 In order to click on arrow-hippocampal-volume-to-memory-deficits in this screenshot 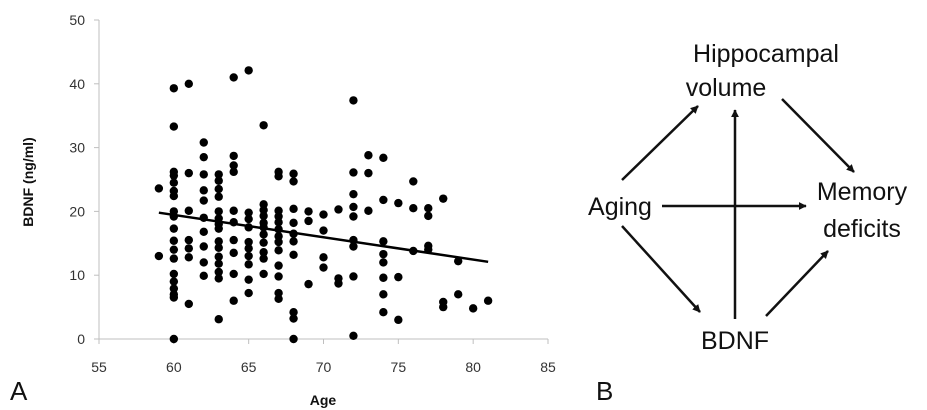, I will do `click(818, 135)`.